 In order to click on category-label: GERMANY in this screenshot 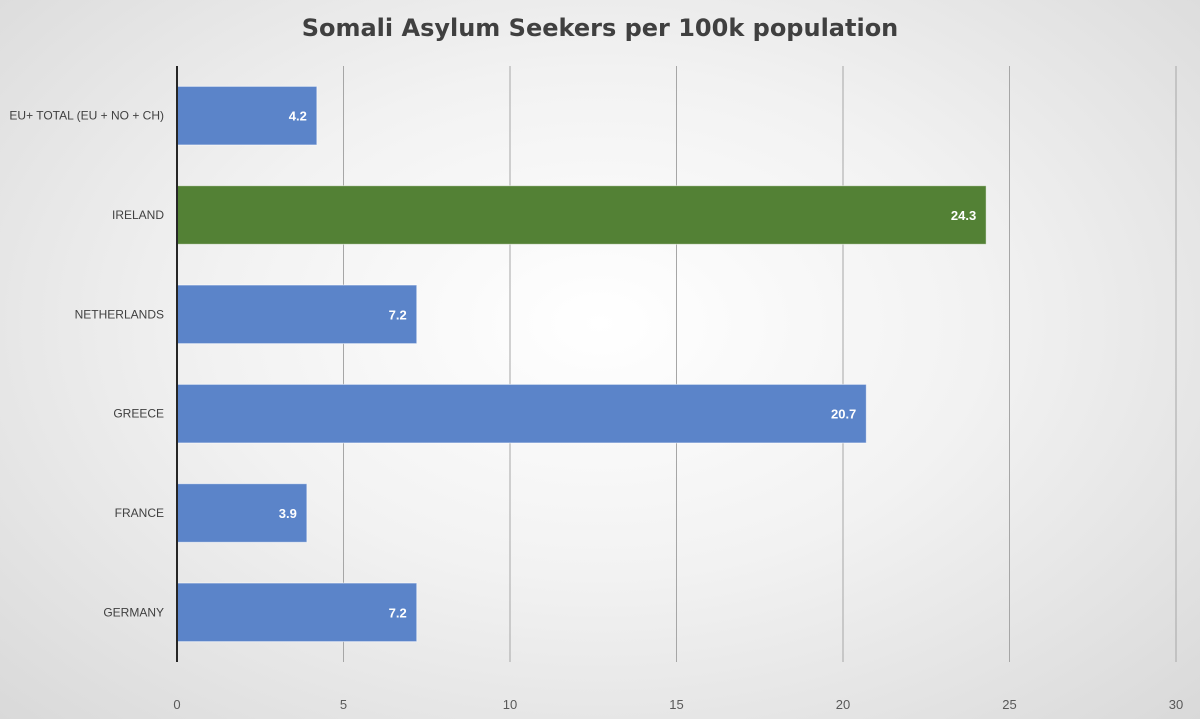, I will do `click(133, 612)`.